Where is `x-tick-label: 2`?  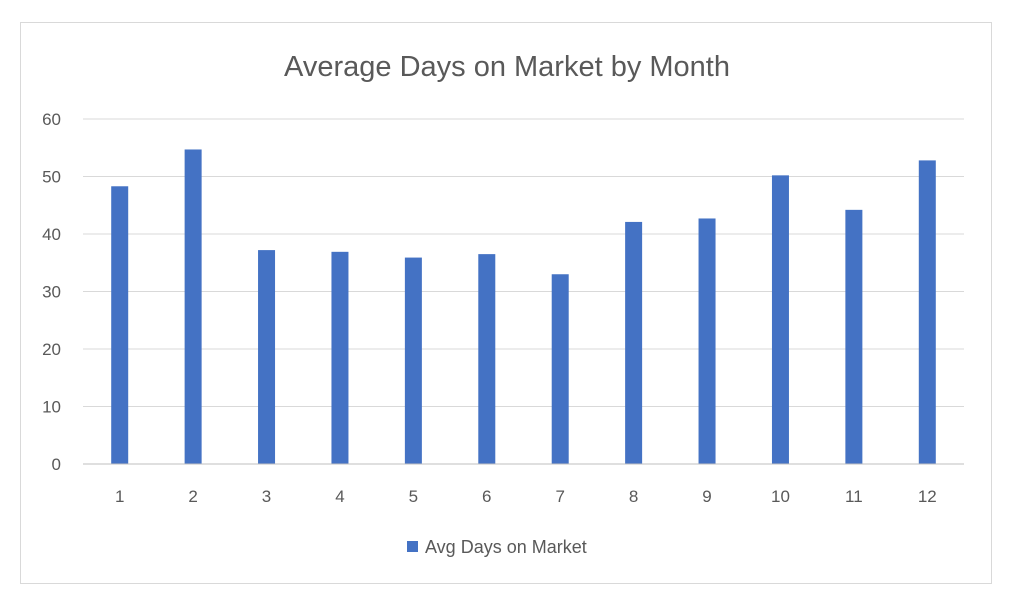 x-tick-label: 2 is located at coordinates (192, 496).